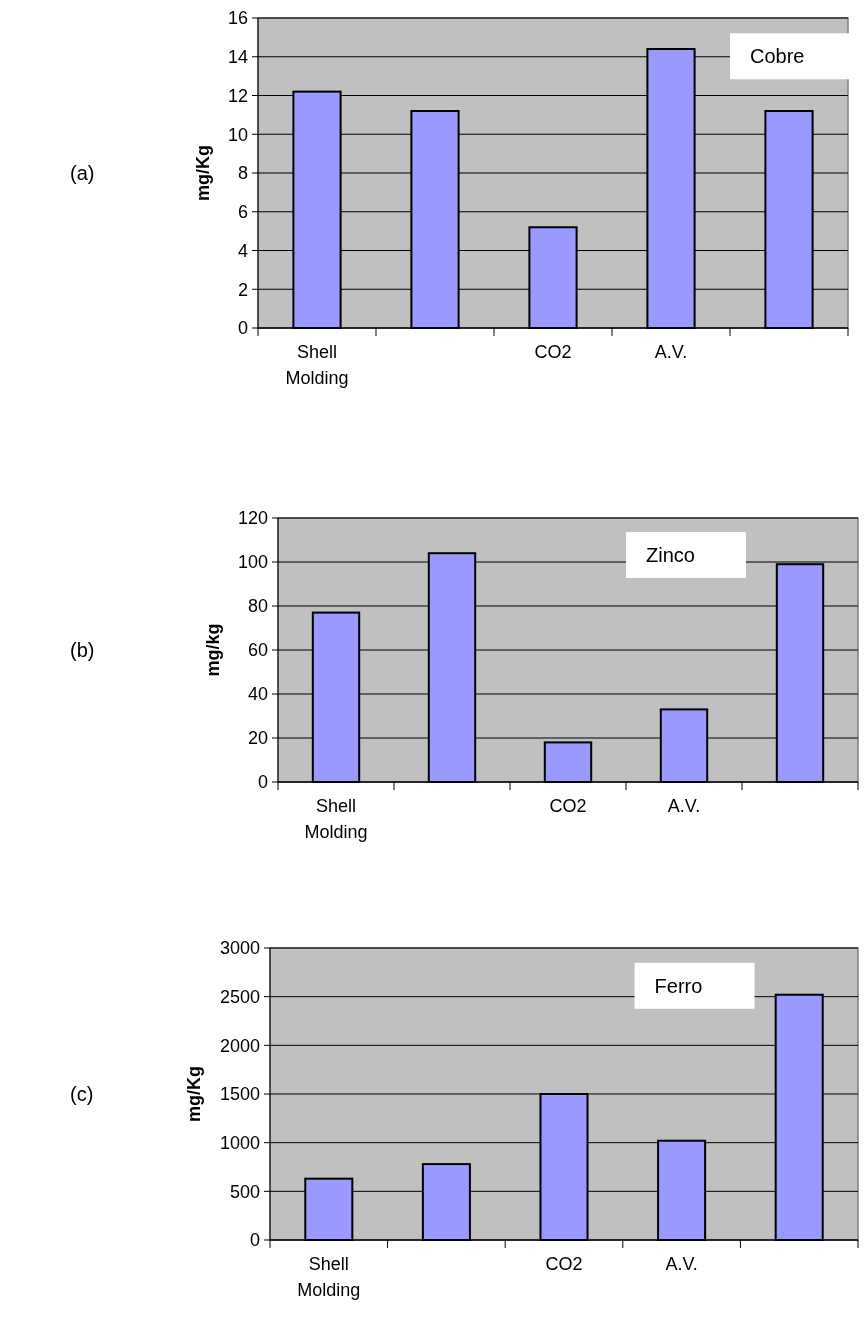  What do you see at coordinates (237, 134) in the screenshot?
I see `y-tick-label: 10` at bounding box center [237, 134].